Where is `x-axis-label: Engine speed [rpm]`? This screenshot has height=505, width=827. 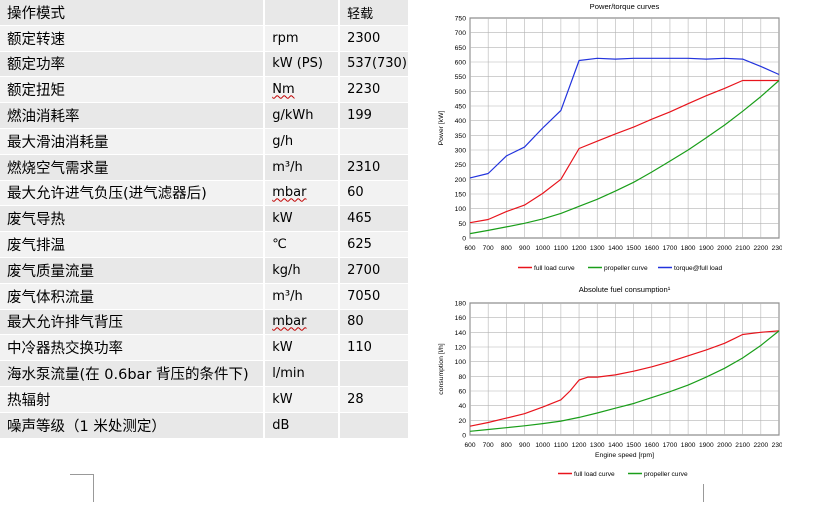
x-axis-label: Engine speed [rpm] is located at coordinates (624, 455).